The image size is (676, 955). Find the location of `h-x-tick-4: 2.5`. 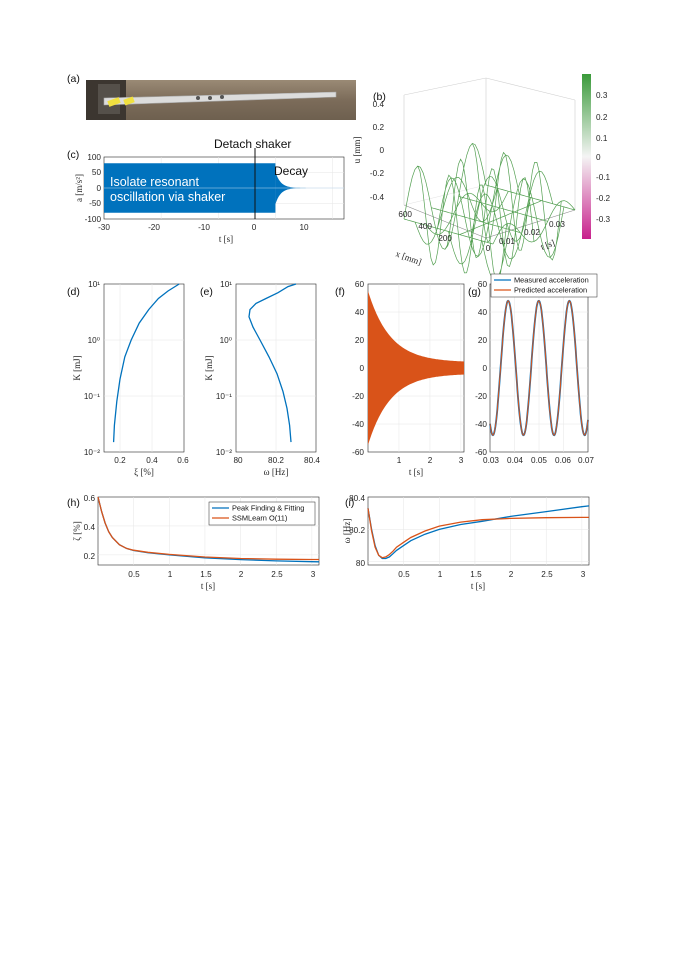

h-x-tick-4: 2.5 is located at coordinates (277, 574).